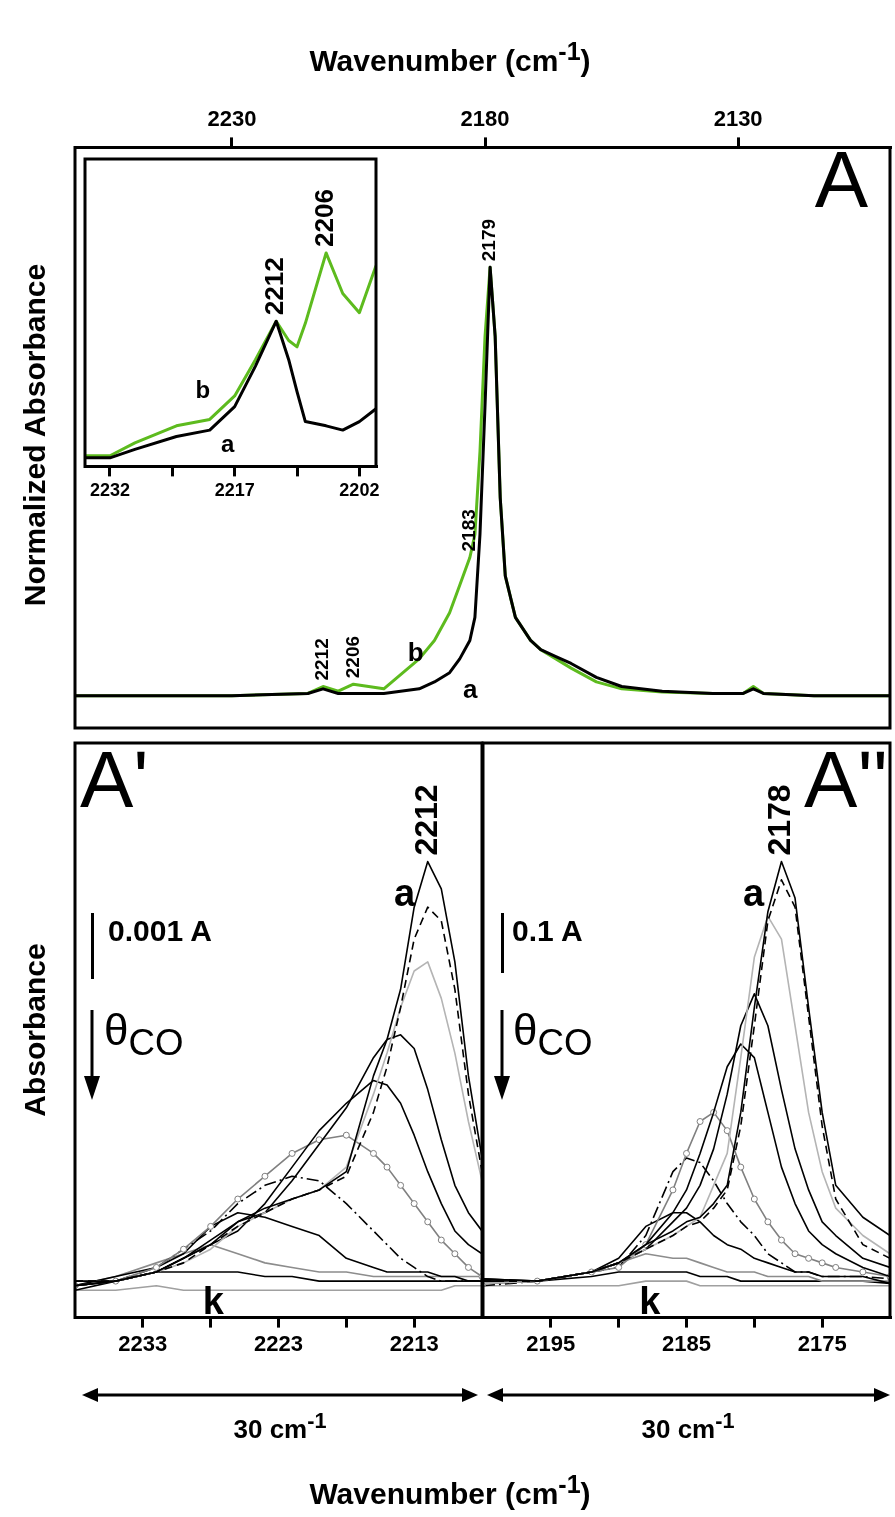 This screenshot has width=895, height=1517. What do you see at coordinates (234, 490) in the screenshot?
I see `x-tick-label: 2217` at bounding box center [234, 490].